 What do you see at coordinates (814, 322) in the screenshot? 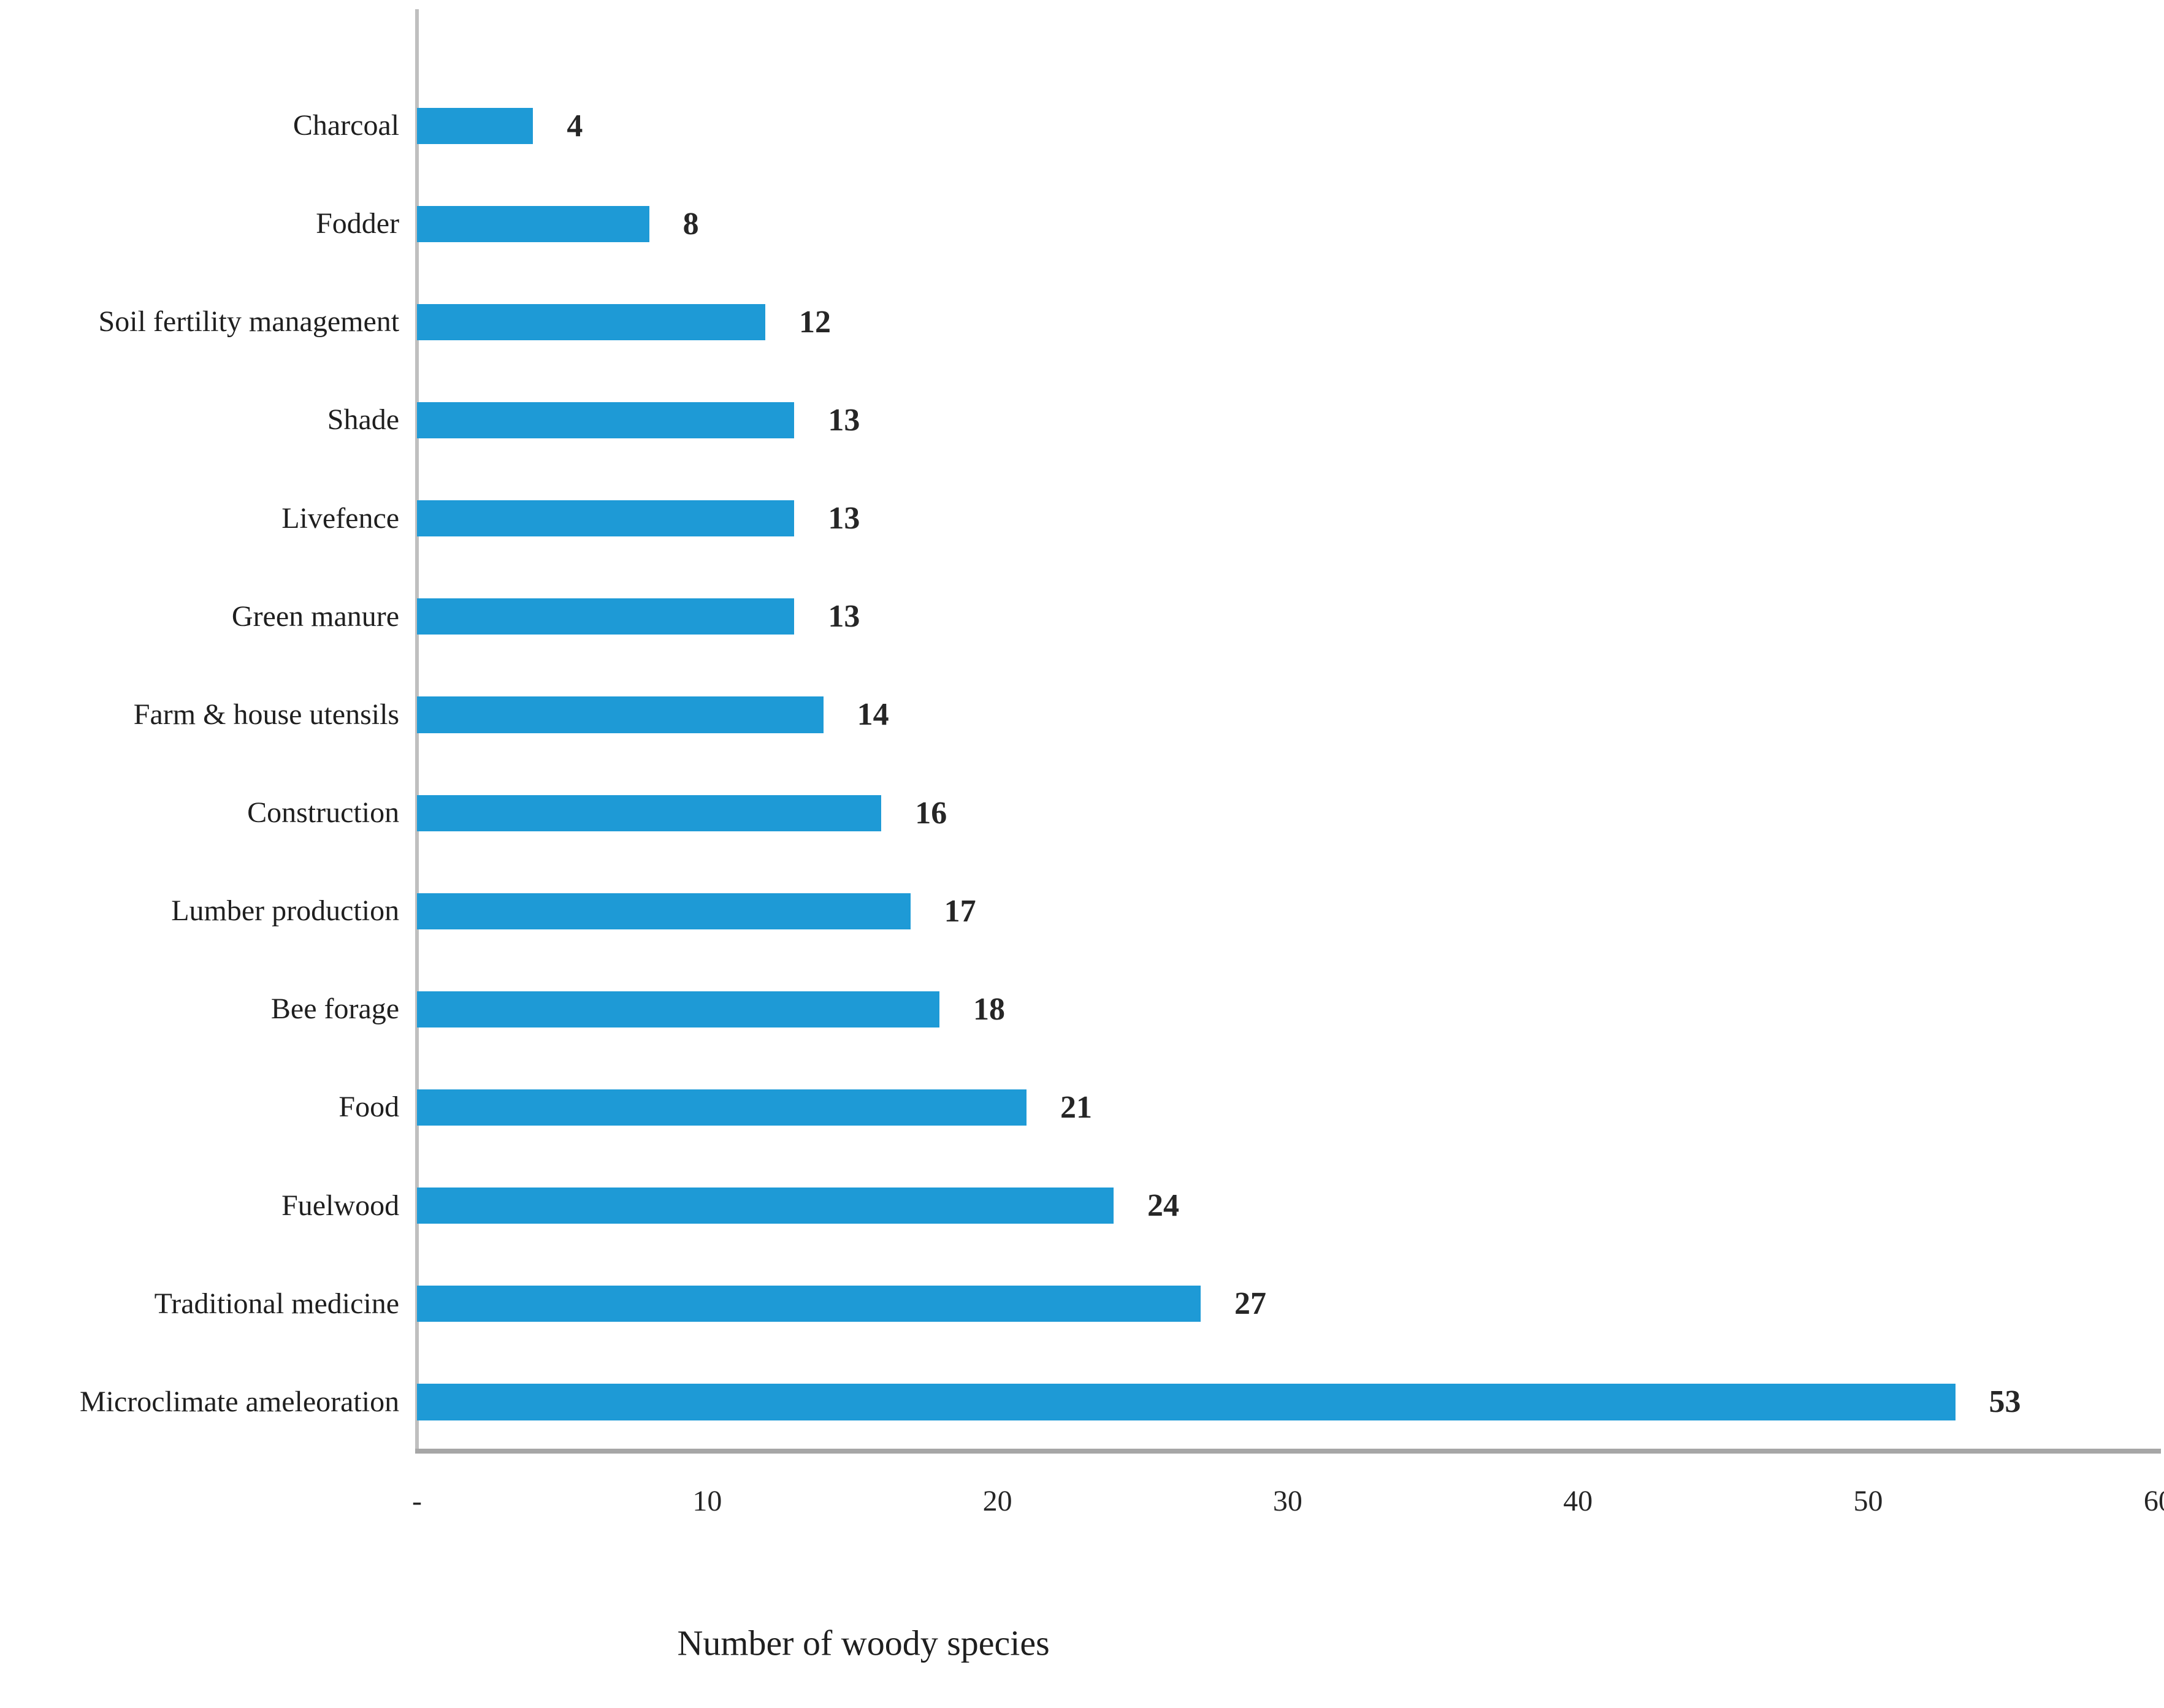
I see `bar-value-label: 12` at bounding box center [814, 322].